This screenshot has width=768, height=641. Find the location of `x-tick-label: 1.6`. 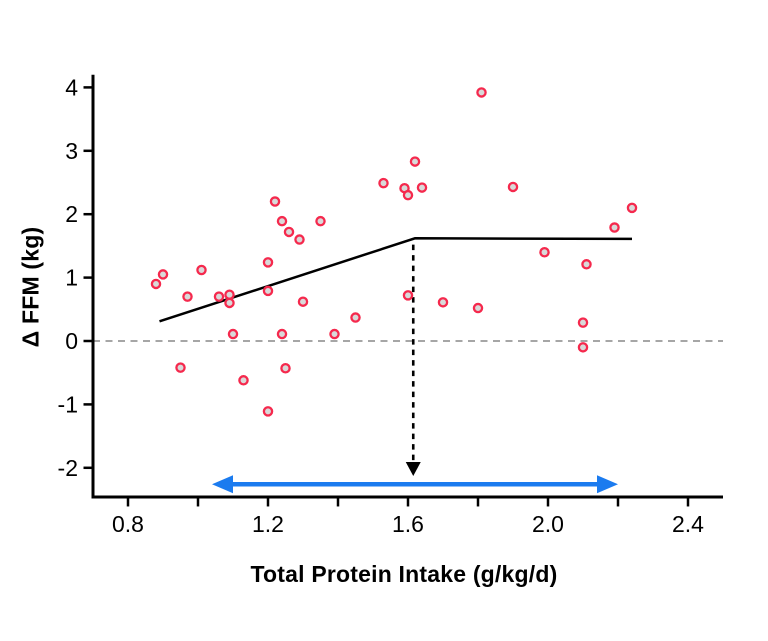

x-tick-label: 1.6 is located at coordinates (408, 524).